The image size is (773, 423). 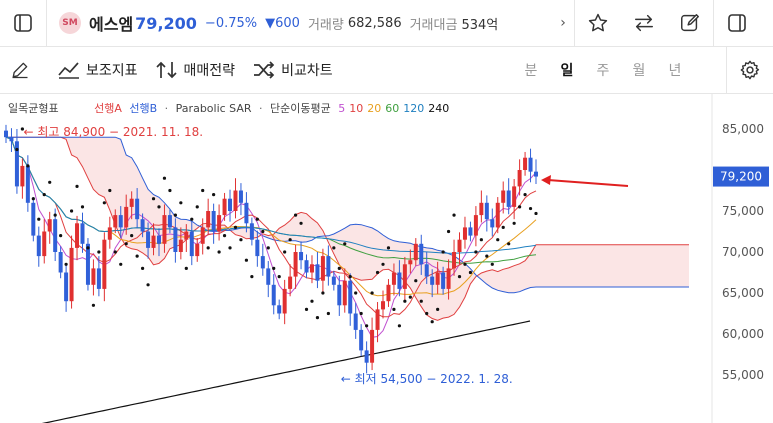 What do you see at coordinates (675, 71) in the screenshot?
I see `period-year: 년` at bounding box center [675, 71].